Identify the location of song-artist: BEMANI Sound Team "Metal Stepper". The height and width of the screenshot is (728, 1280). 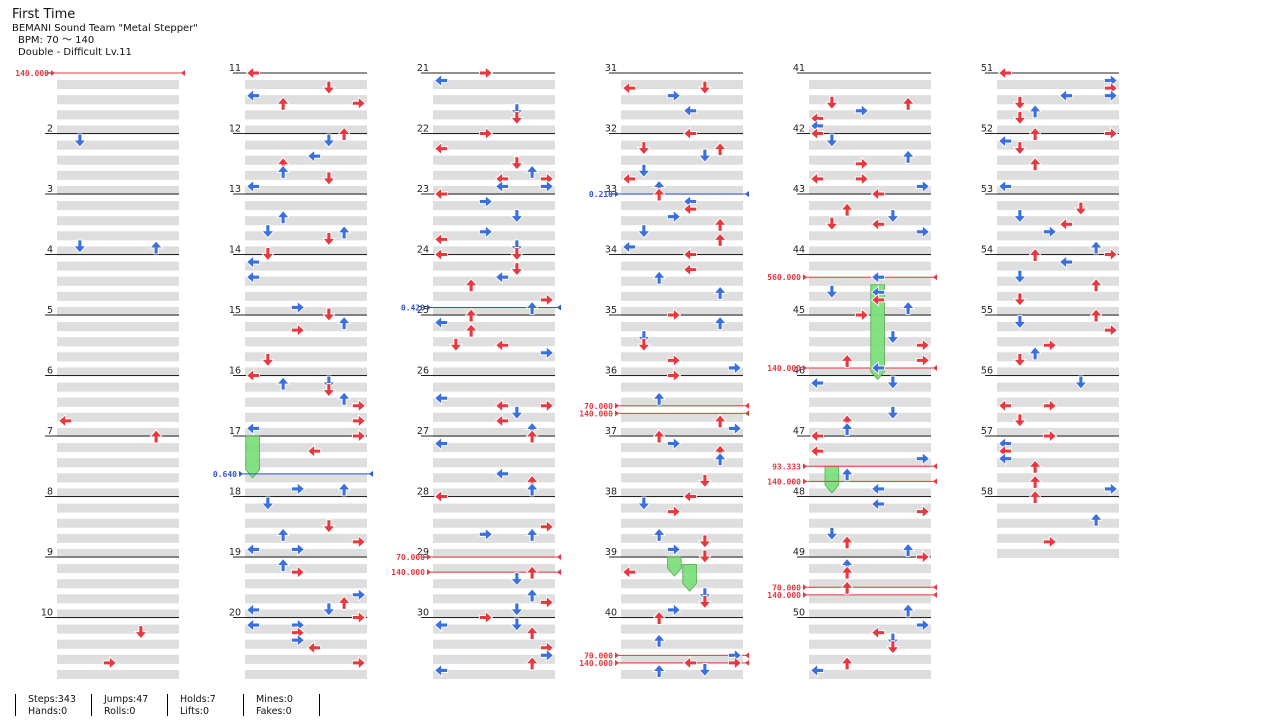
(105, 28).